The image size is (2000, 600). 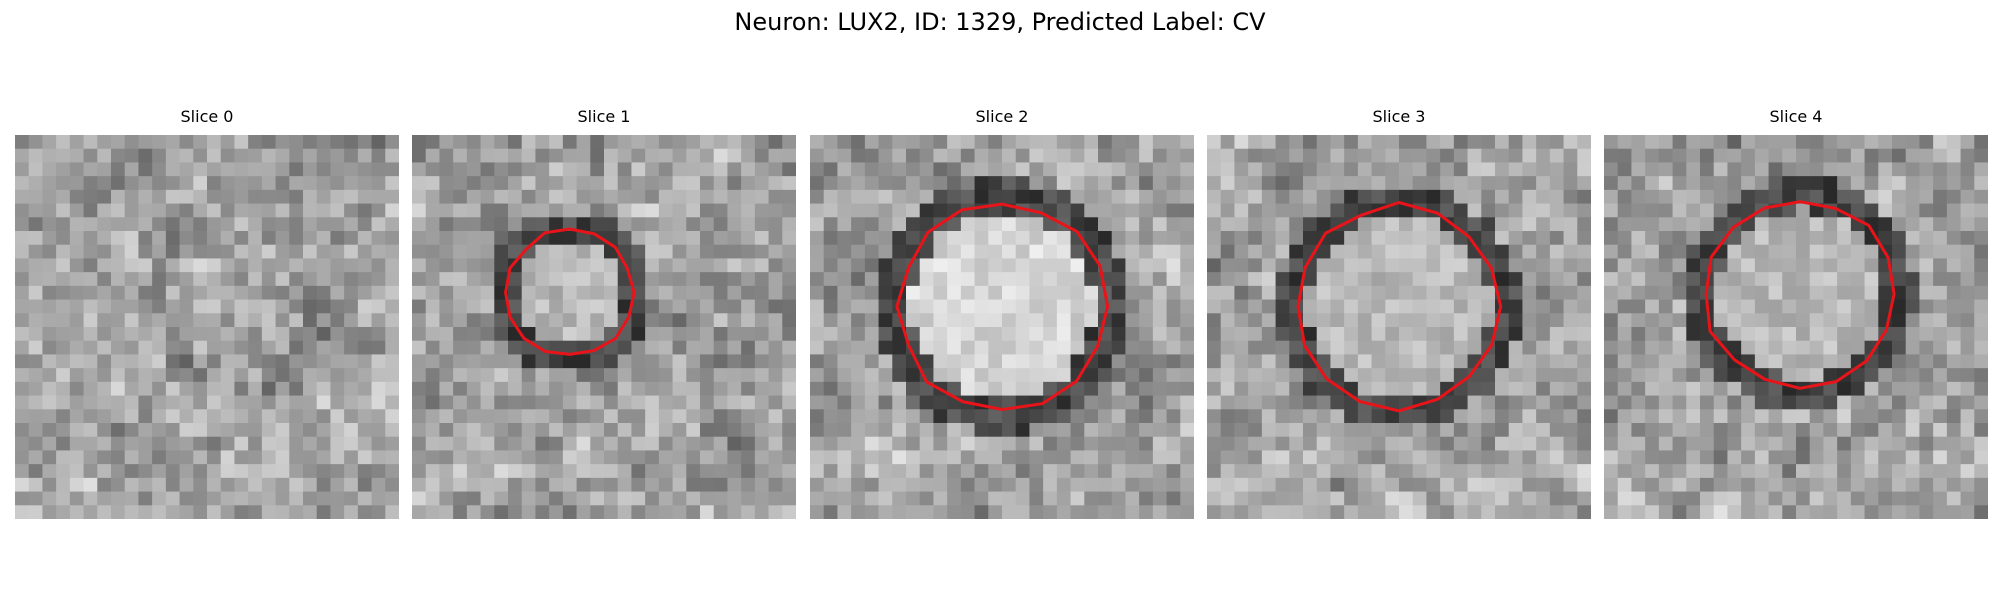 I want to click on panel-title: Slice 1, so click(x=604, y=116).